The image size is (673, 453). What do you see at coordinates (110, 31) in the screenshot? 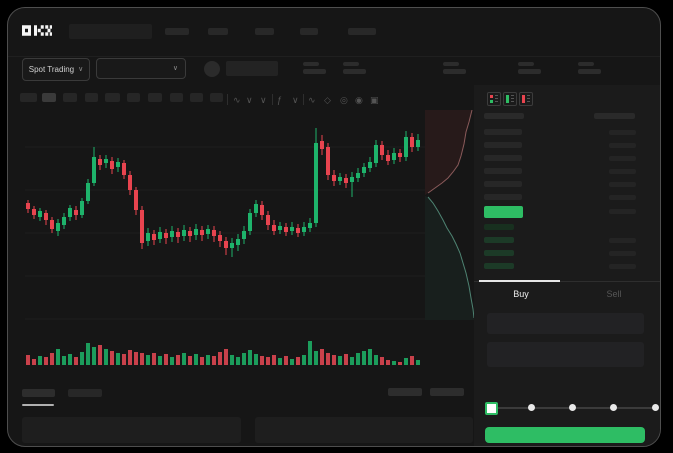
I see `ticker-placeholder` at bounding box center [110, 31].